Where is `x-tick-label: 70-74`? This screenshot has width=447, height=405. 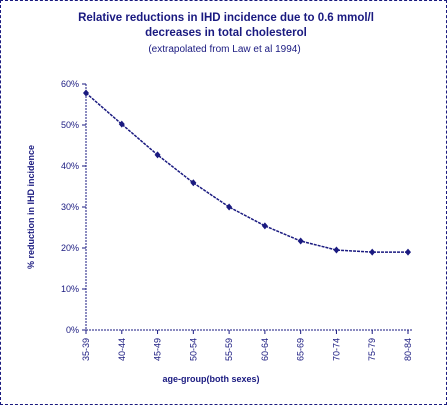 x-tick-label: 70-74 is located at coordinates (336, 349).